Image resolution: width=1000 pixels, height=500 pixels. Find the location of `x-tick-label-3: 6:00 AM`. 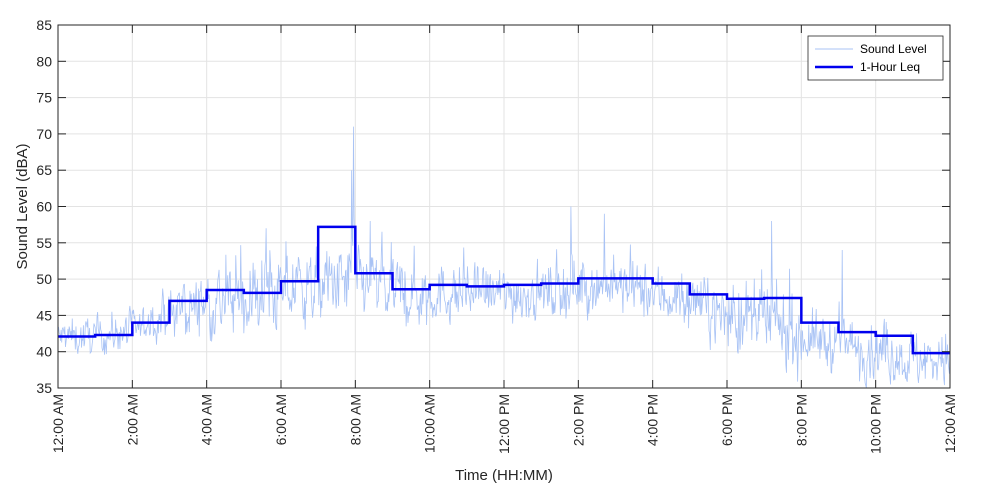

x-tick-label-3: 6:00 AM is located at coordinates (281, 419).